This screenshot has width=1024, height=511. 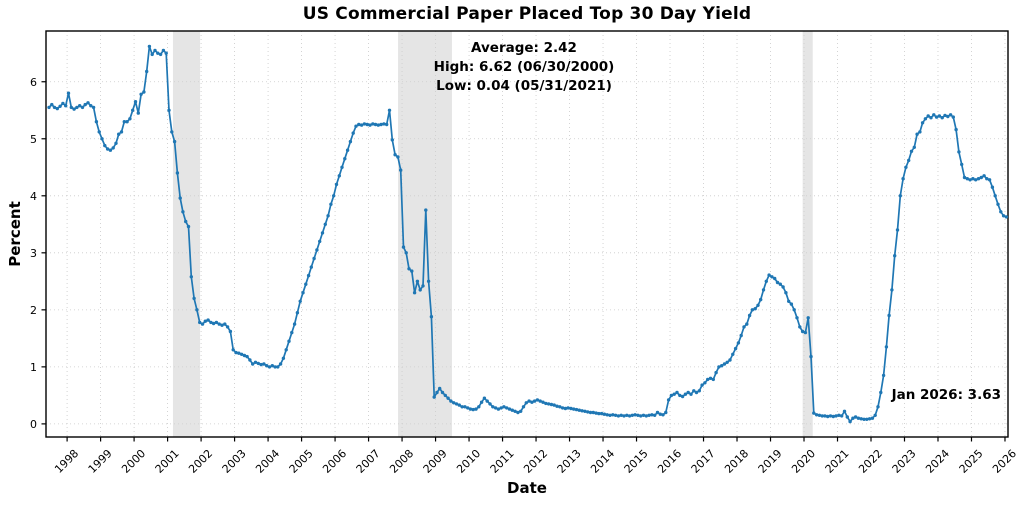 What do you see at coordinates (736, 461) in the screenshot?
I see `x-tick-label: 2018` at bounding box center [736, 461].